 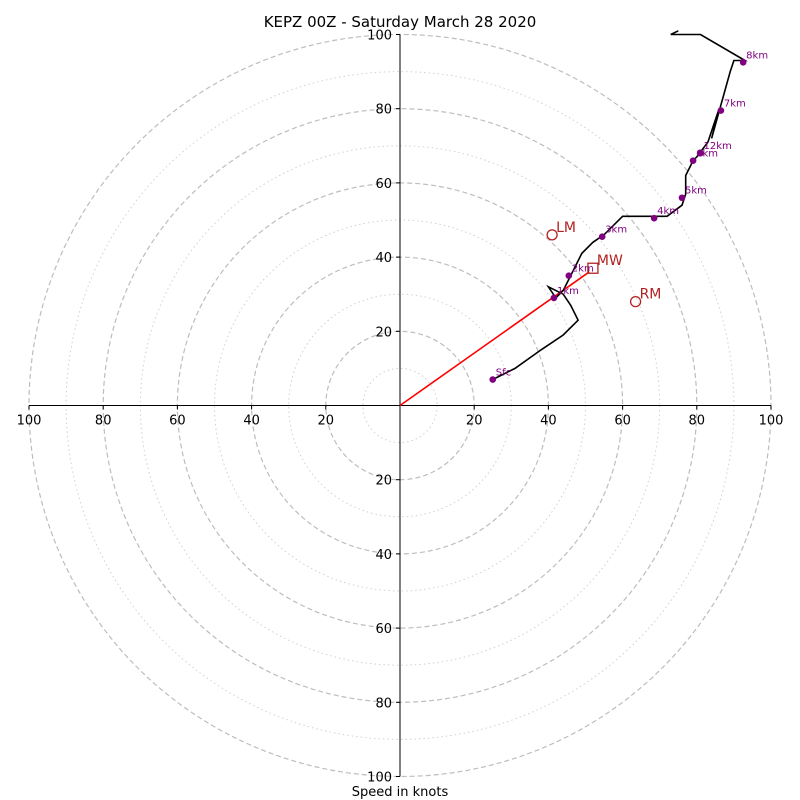 What do you see at coordinates (682, 198) in the screenshot?
I see `height-marker-5km-dot` at bounding box center [682, 198].